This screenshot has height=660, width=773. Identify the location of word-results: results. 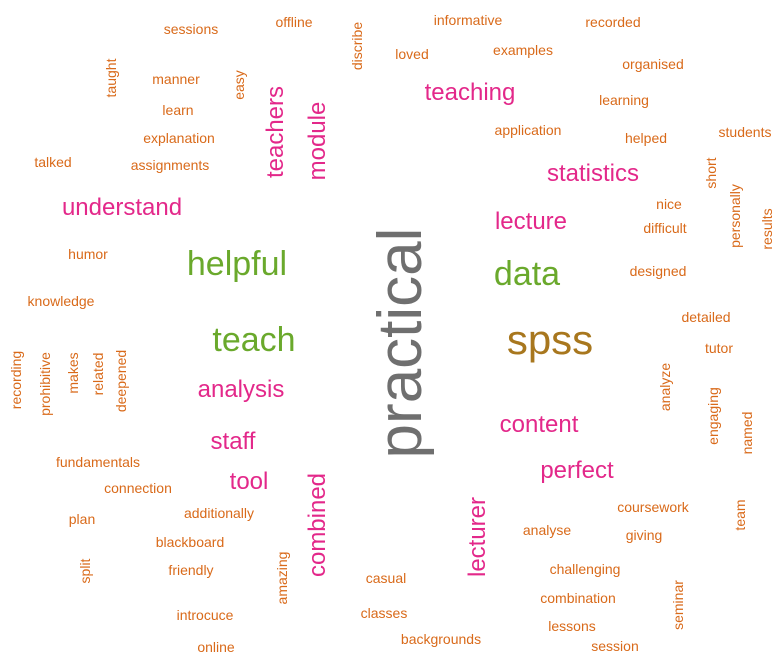
(766, 229).